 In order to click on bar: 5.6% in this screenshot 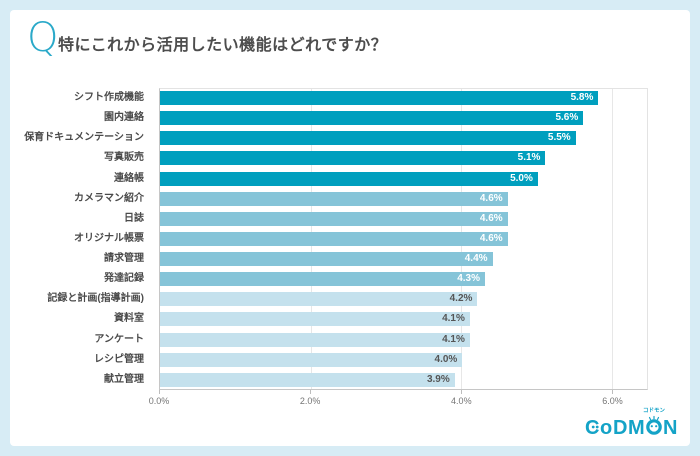, I will do `click(372, 118)`.